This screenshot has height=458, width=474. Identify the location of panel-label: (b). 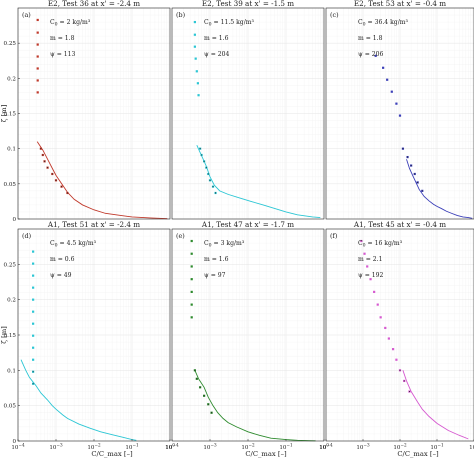
(180, 15).